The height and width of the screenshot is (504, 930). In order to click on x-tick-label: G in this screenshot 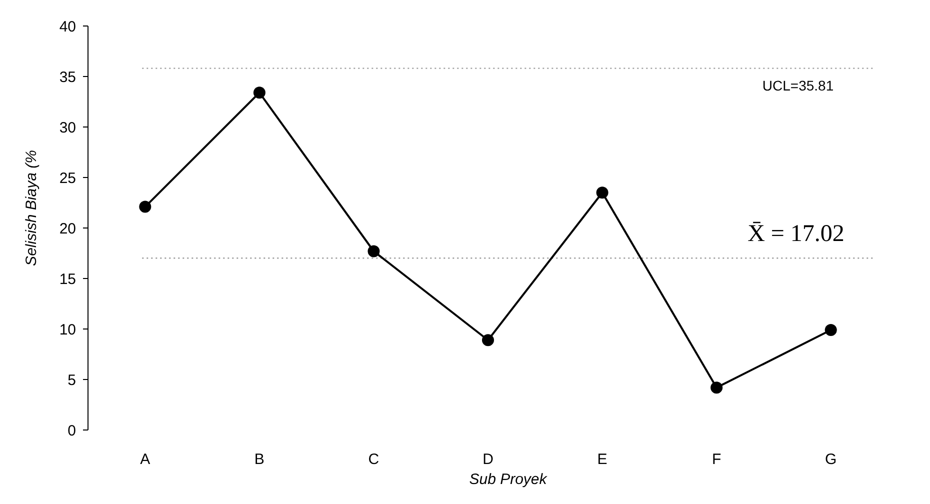, I will do `click(831, 459)`.